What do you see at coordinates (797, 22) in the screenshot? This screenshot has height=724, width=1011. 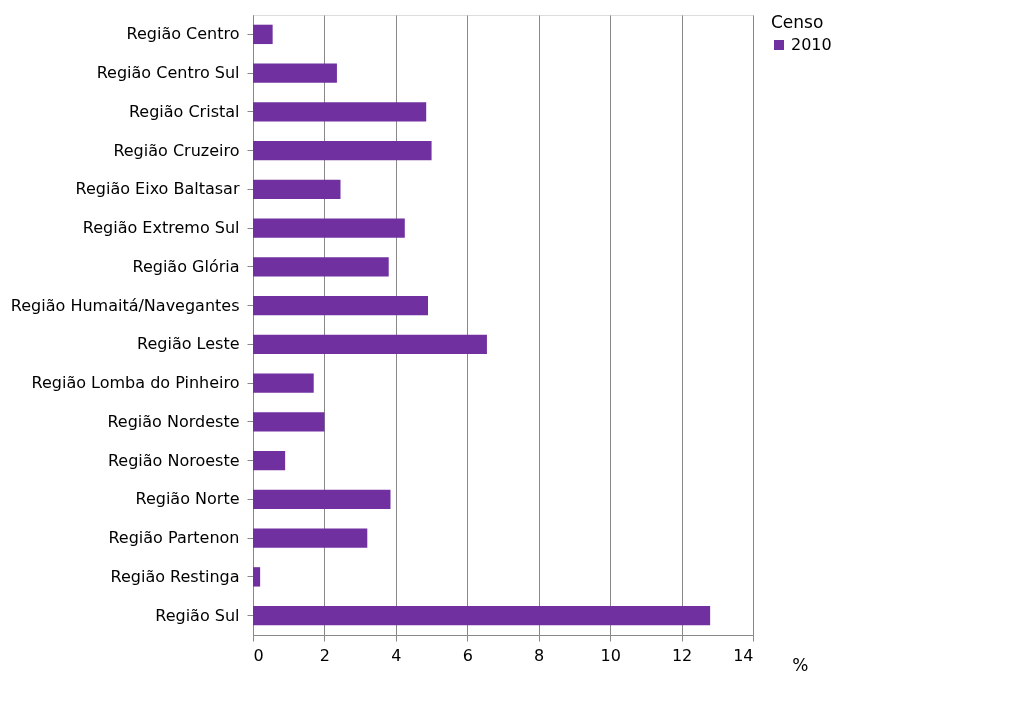 I see `legend-title: Censo` at bounding box center [797, 22].